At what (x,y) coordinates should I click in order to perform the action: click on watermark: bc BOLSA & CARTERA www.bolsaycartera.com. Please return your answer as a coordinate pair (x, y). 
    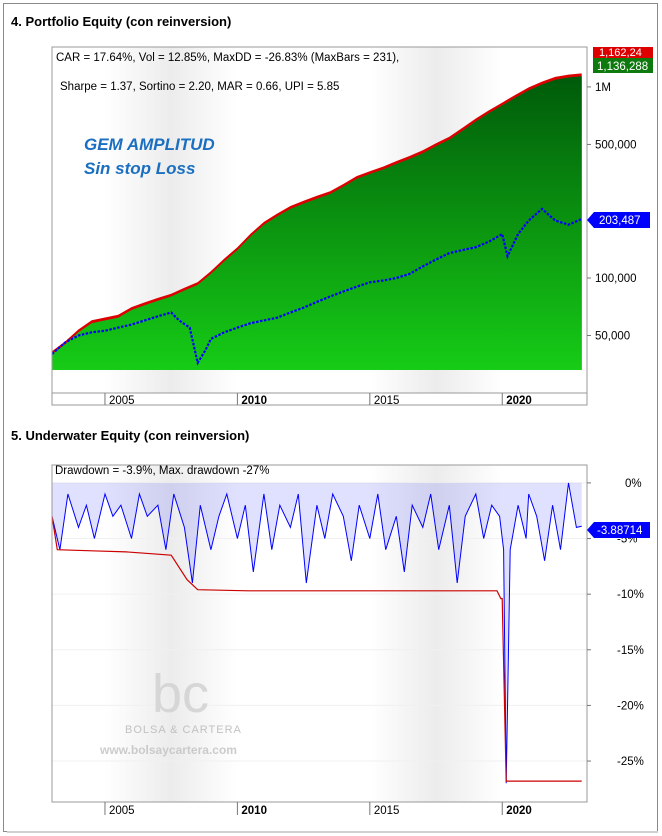
    Looking at the image, I should click on (170, 710).